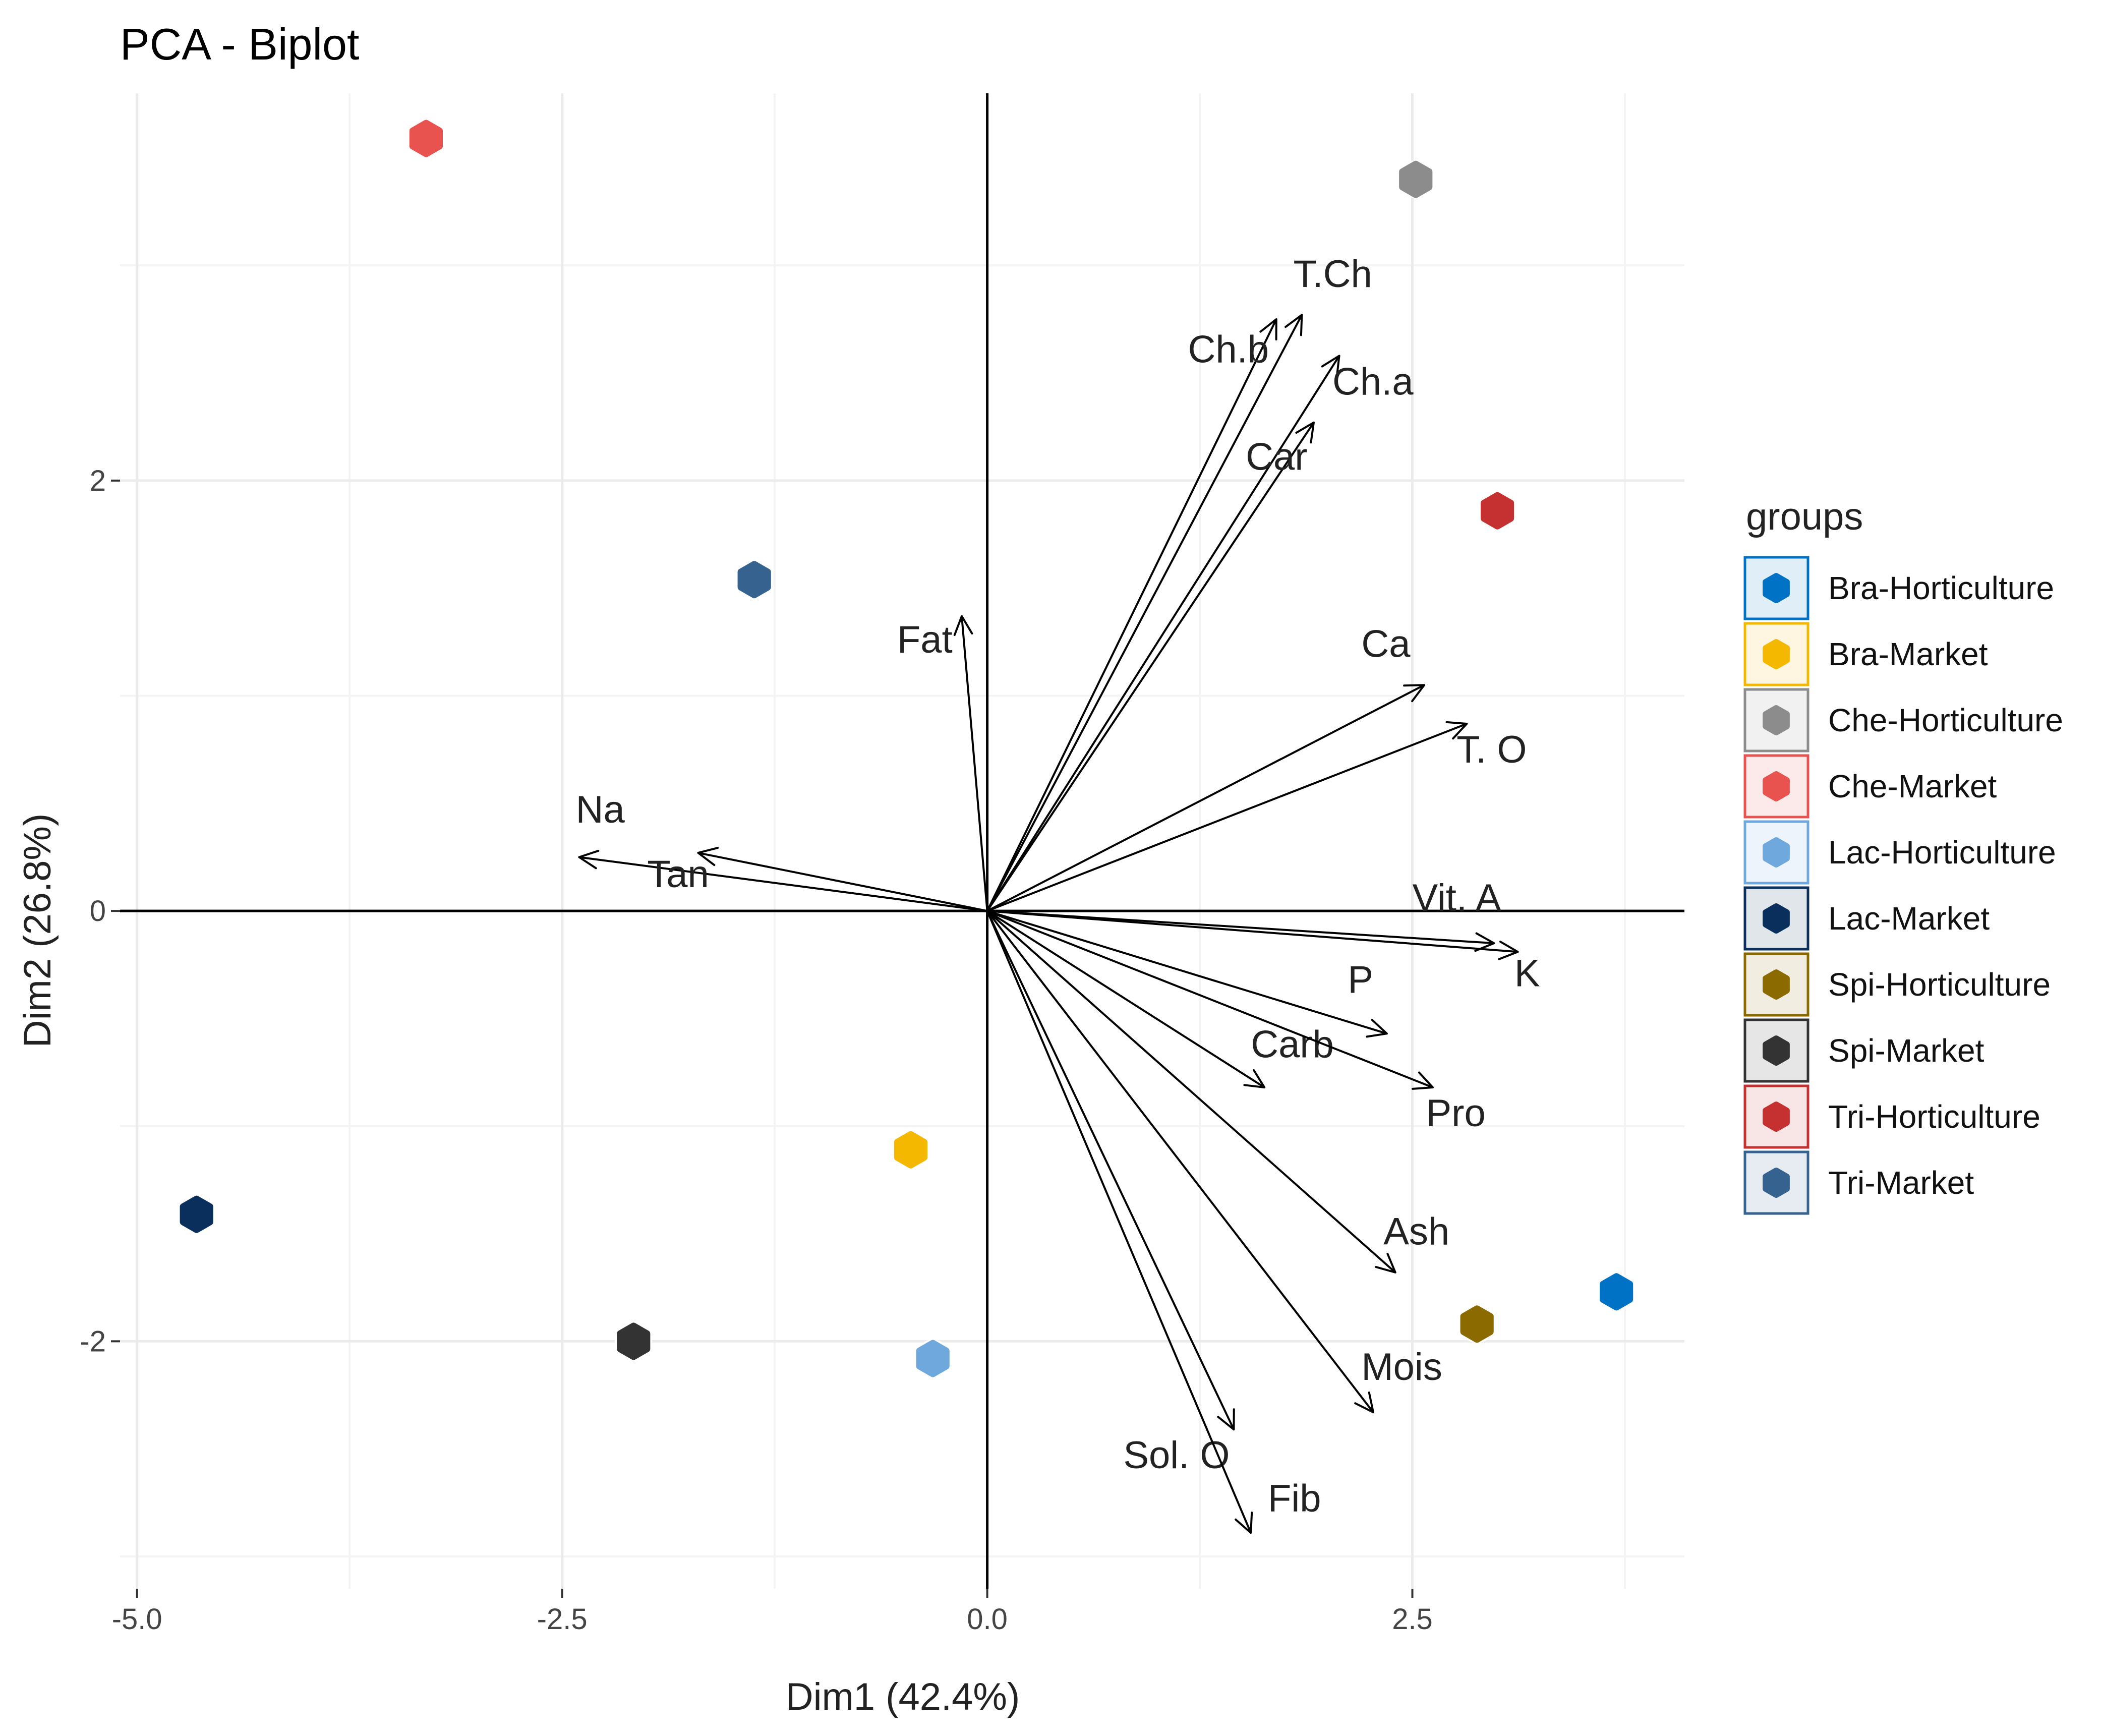  Describe the element at coordinates (1909, 919) in the screenshot. I see `legend-label: Lac-Market` at that location.